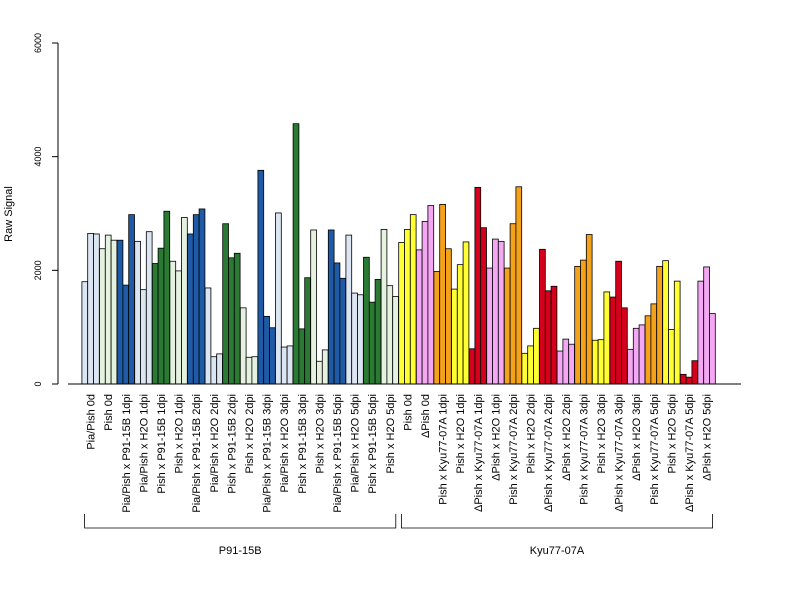 This screenshot has width=800, height=600. Describe the element at coordinates (690, 453) in the screenshot. I see `x-tick-label: ΔPish x Kyu77-07A 5dpi` at that location.